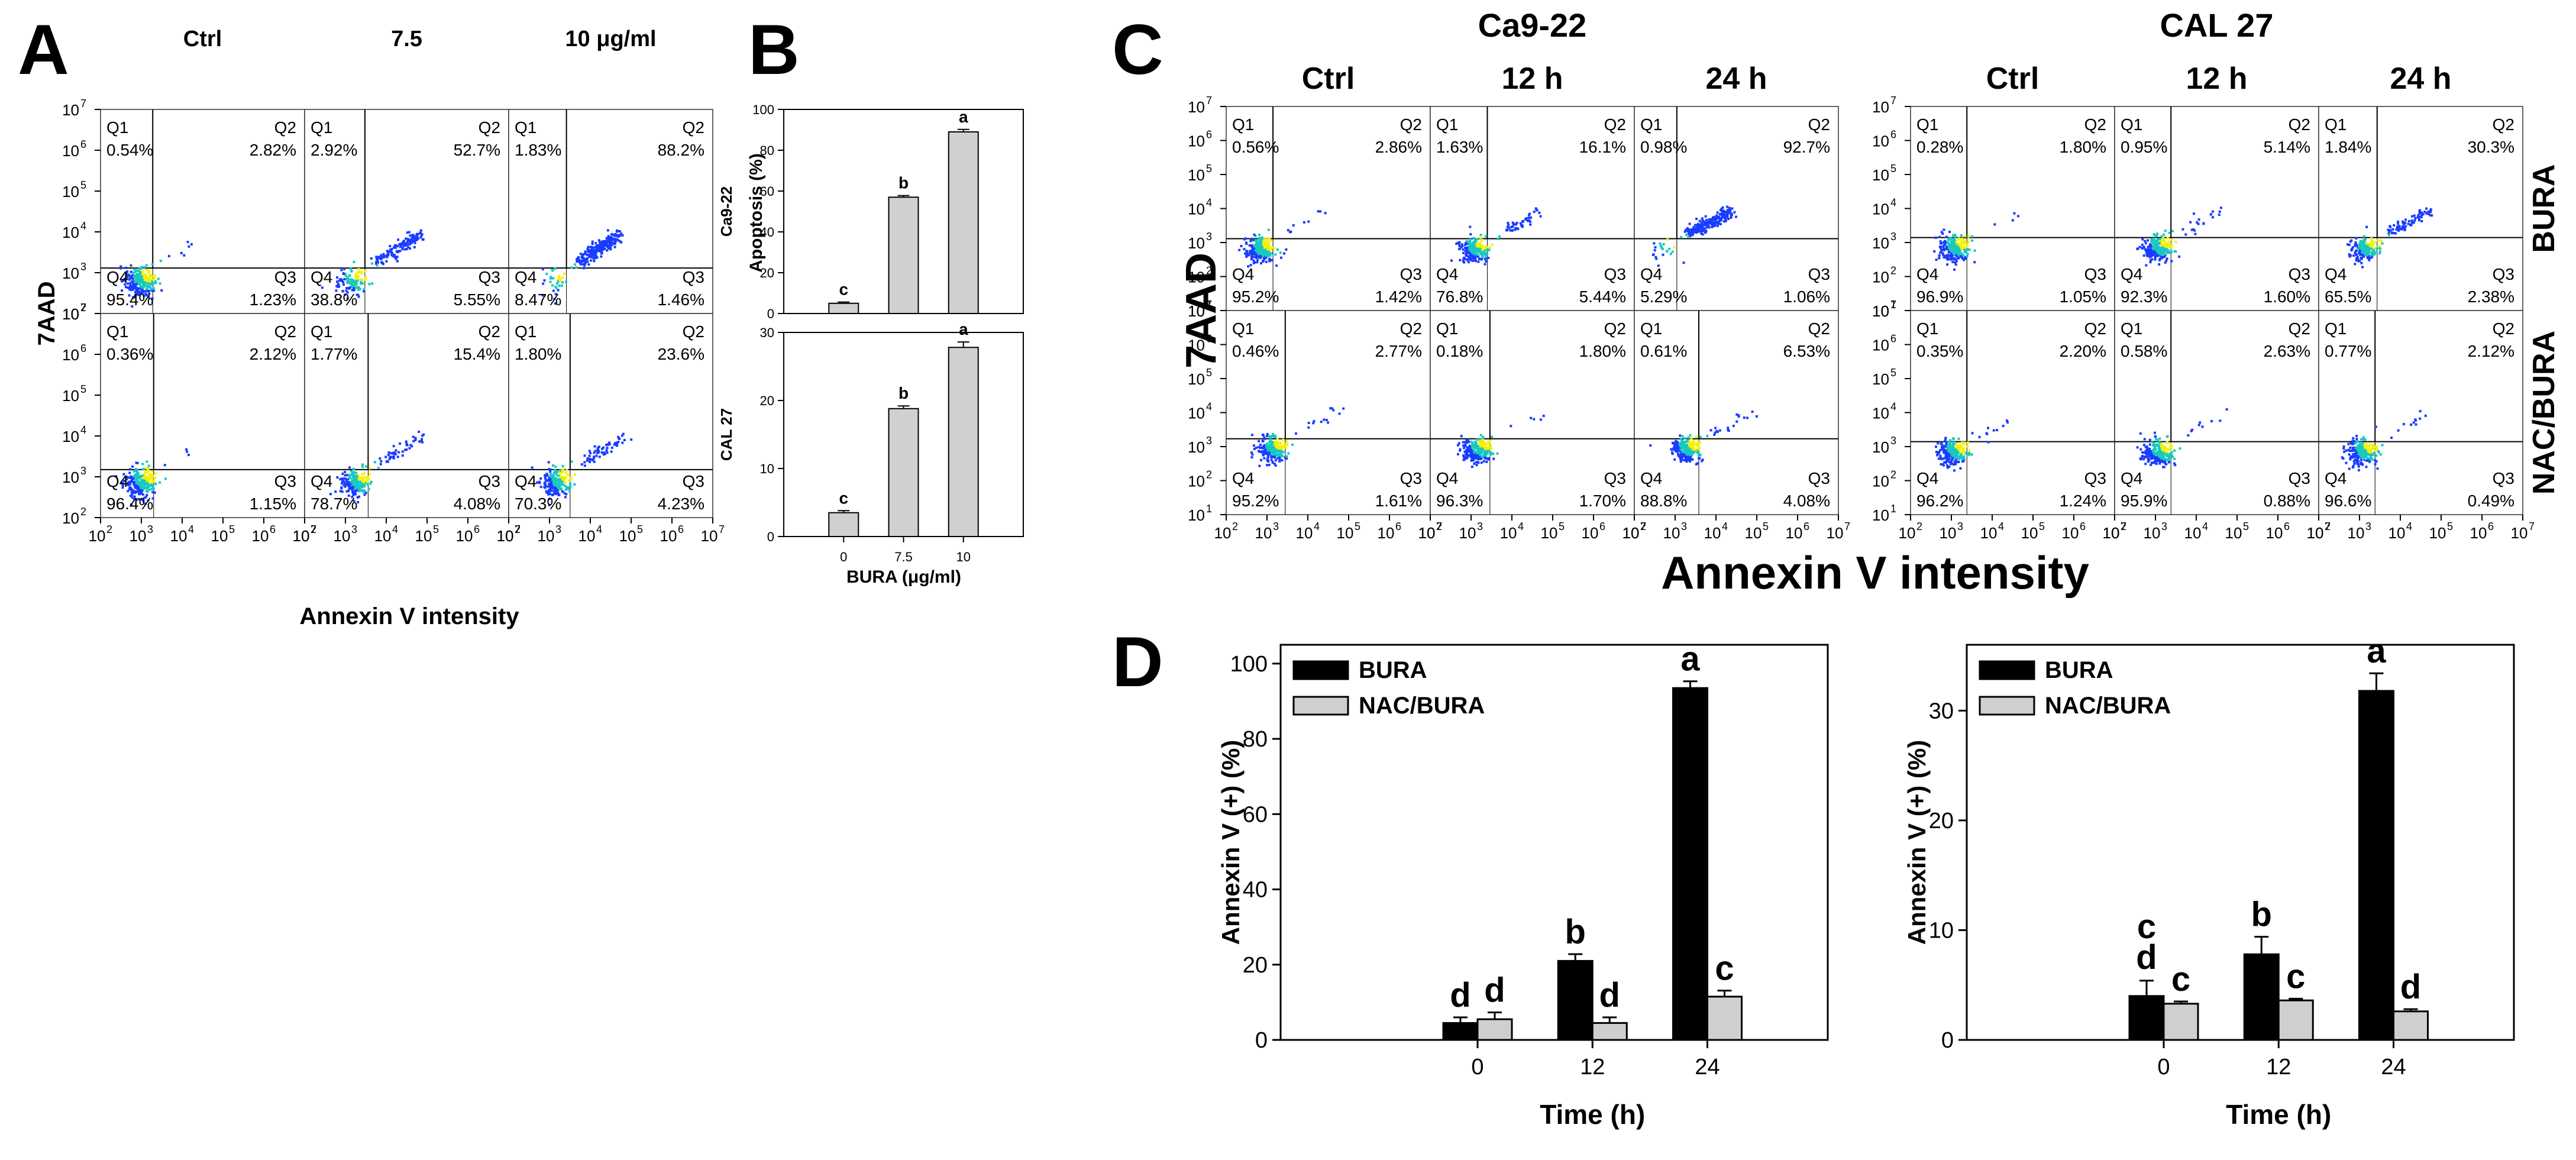 This screenshot has height=1160, width=2576. Describe the element at coordinates (406, 416) in the screenshot. I see `plot-frame` at that location.